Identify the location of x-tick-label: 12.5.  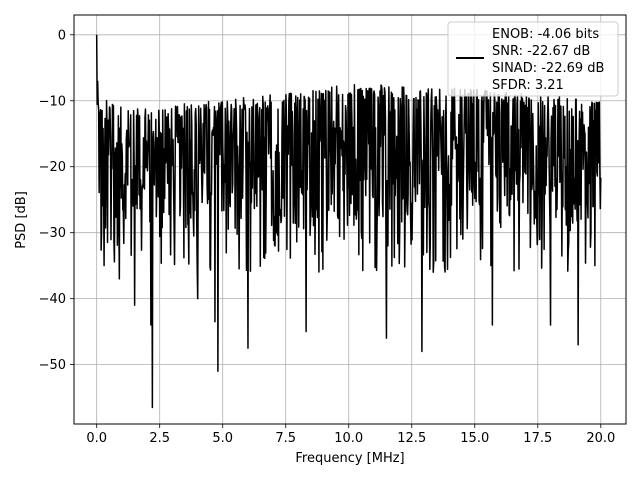
(411, 438).